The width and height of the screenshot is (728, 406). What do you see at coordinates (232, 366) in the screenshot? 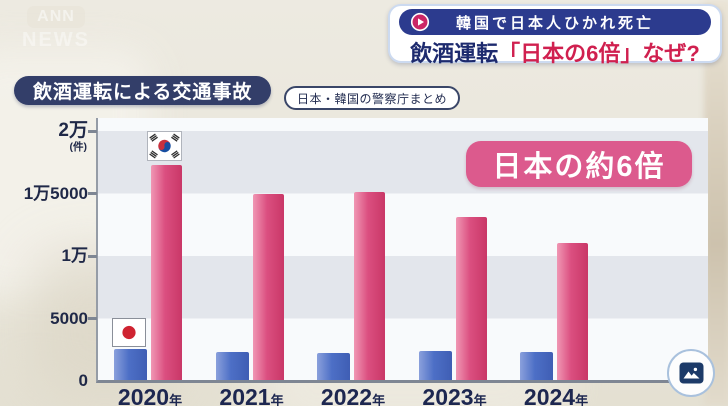
I see `bar-japan-2021年` at bounding box center [232, 366].